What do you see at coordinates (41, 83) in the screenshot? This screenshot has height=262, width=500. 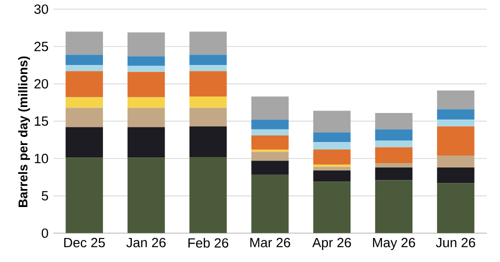 I see `y-tick-label: 20` at bounding box center [41, 83].